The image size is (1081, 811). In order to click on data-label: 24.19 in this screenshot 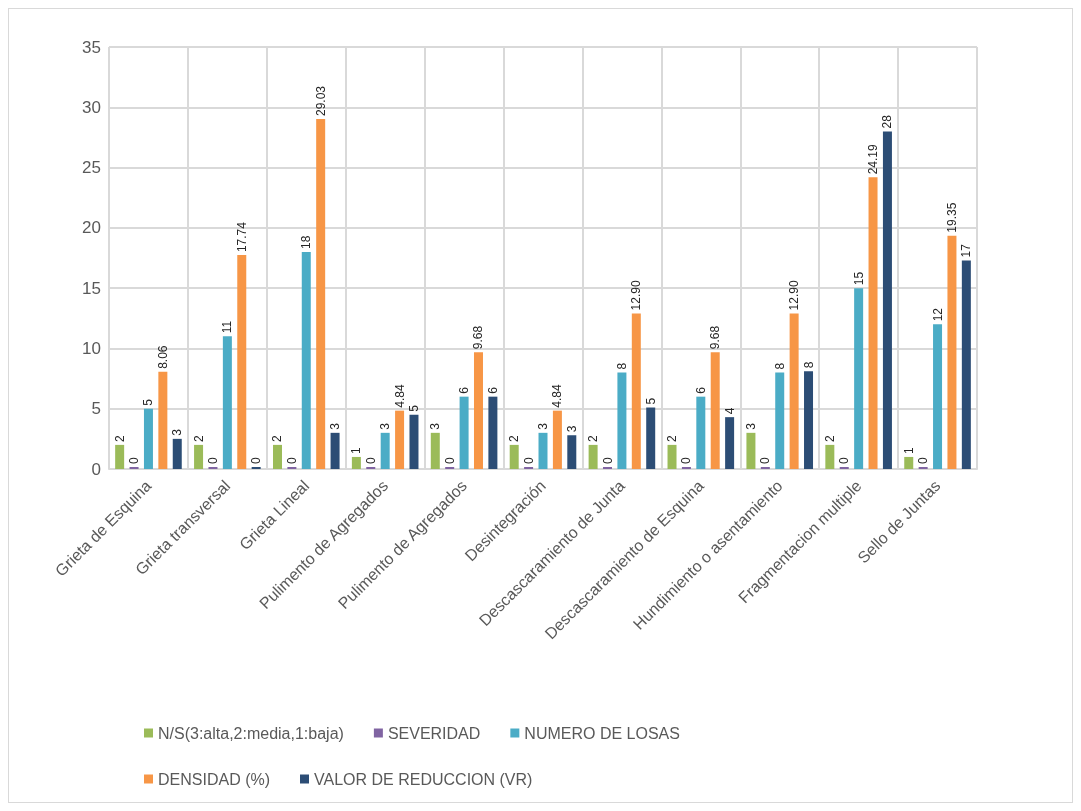, I will do `click(873, 159)`.